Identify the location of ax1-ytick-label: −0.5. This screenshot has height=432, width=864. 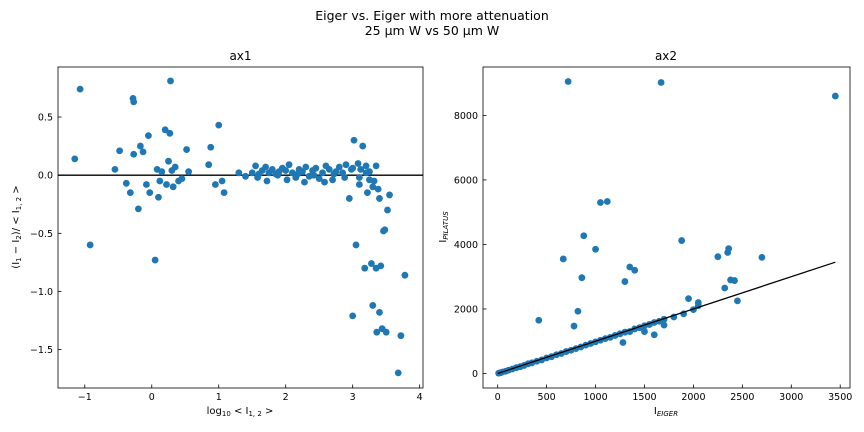
(41, 234).